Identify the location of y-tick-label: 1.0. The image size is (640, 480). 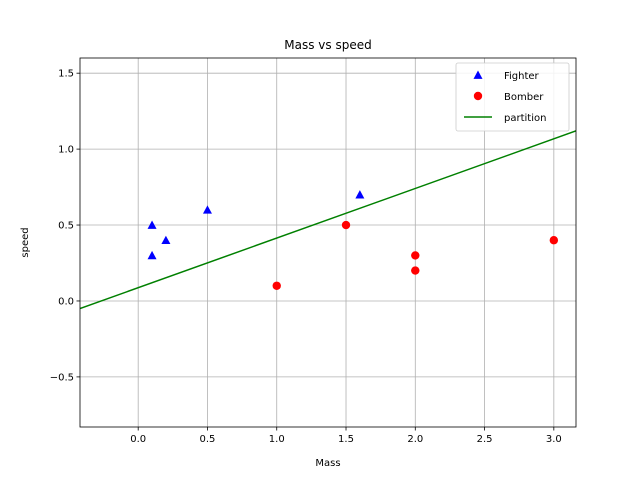
(66, 150).